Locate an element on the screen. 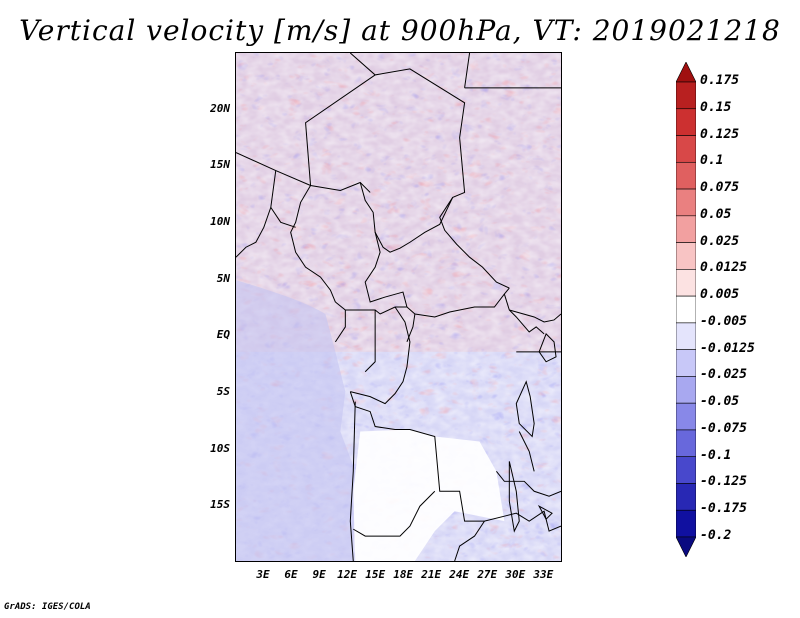 The height and width of the screenshot is (618, 800). lat-label: EQ is located at coordinates (223, 335).